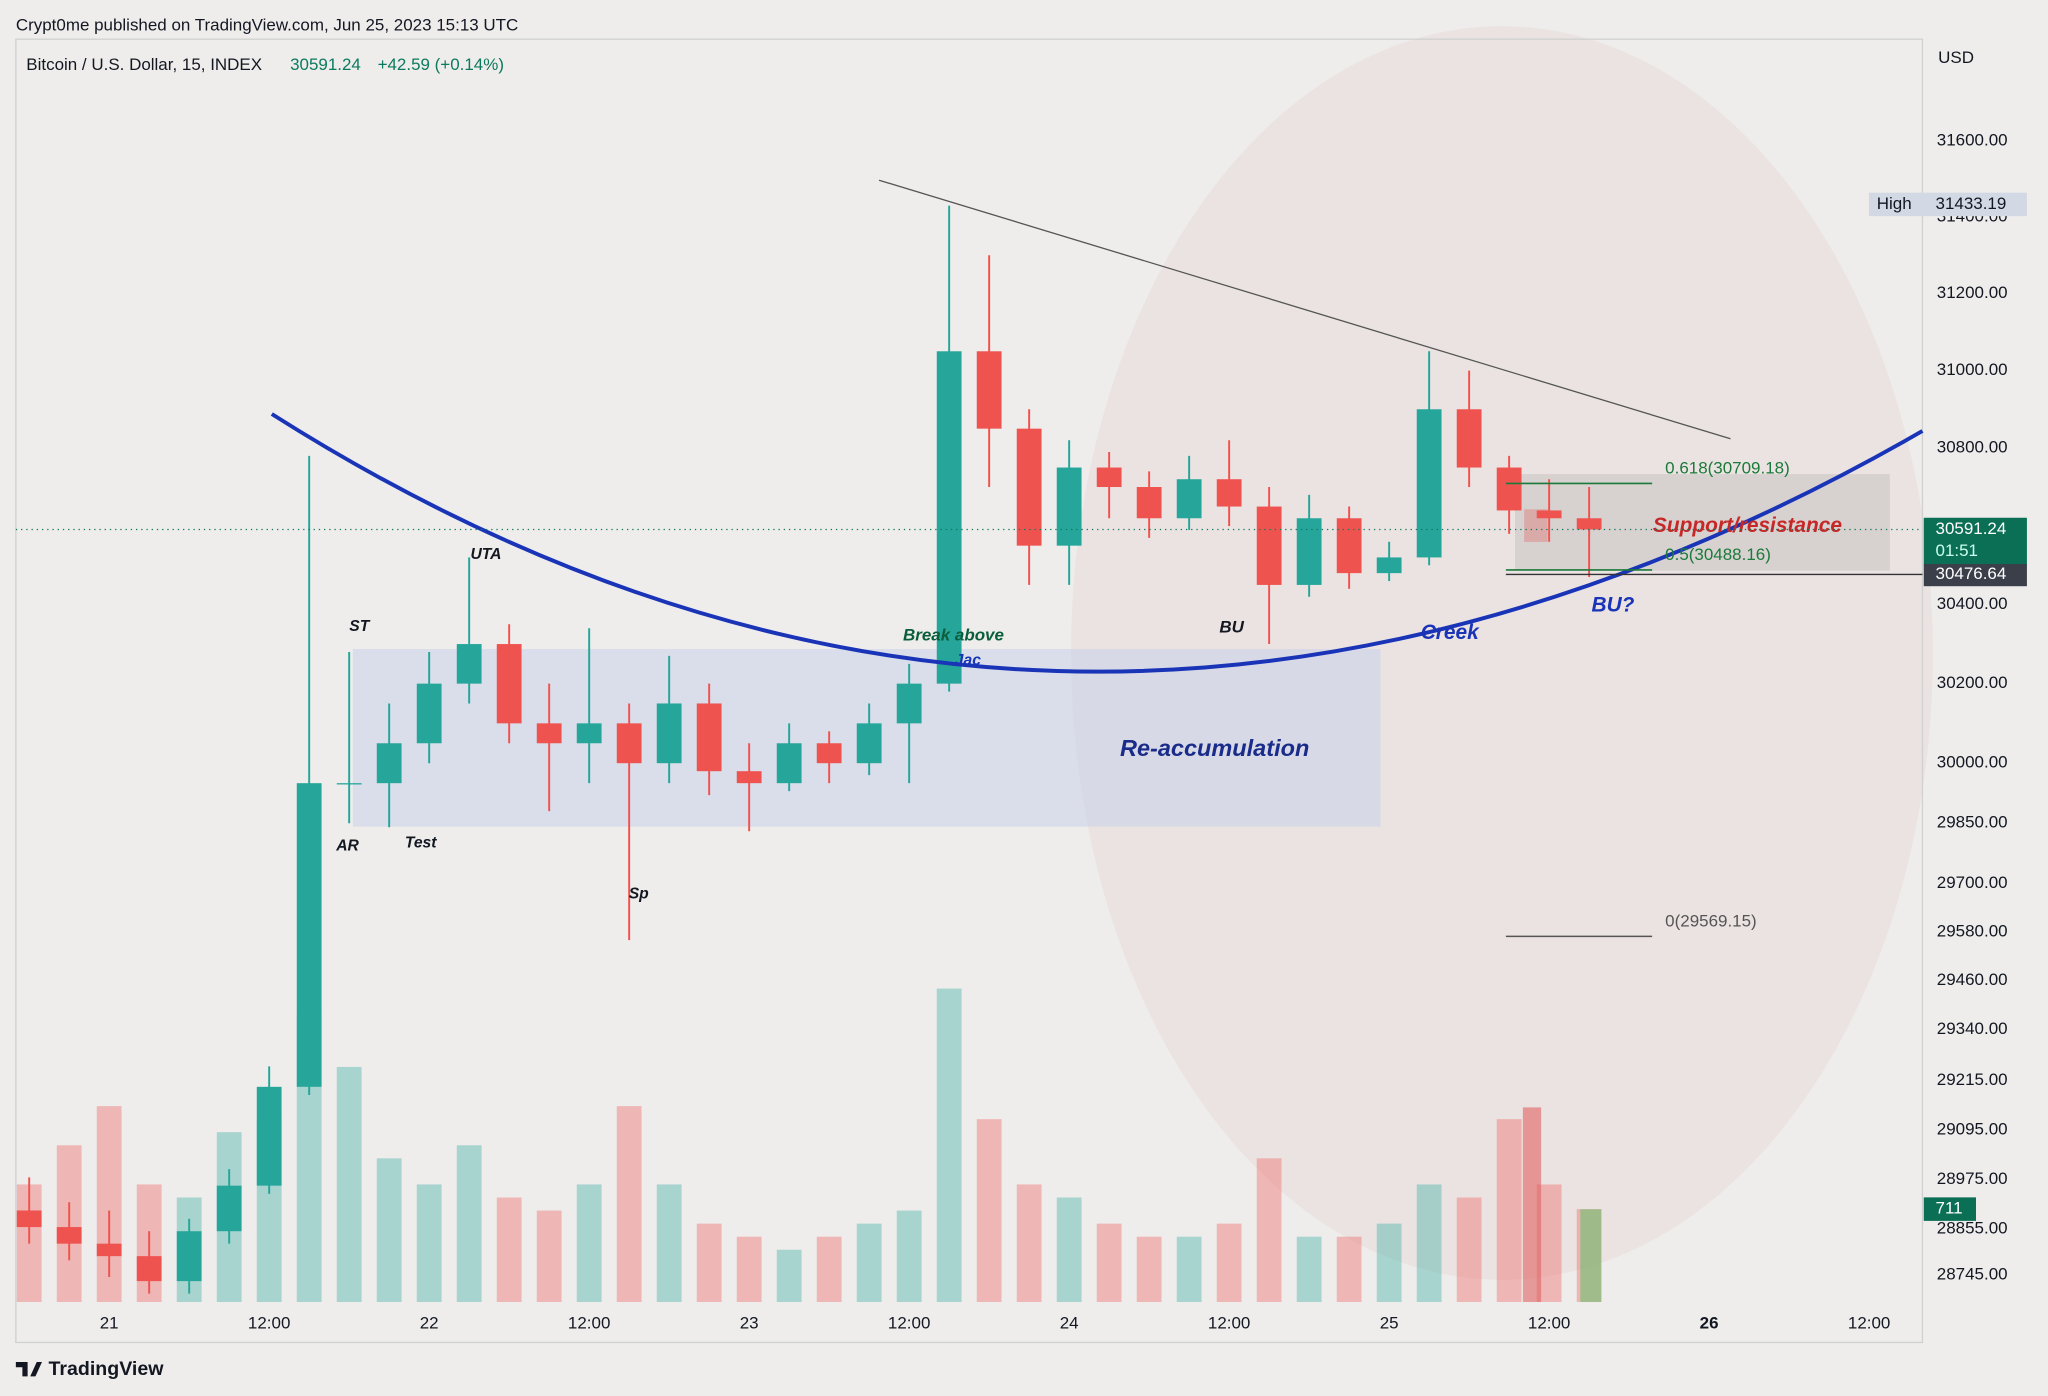 This screenshot has width=2048, height=1396. What do you see at coordinates (1972, 822) in the screenshot?
I see `y-tick-label: 29850.00` at bounding box center [1972, 822].